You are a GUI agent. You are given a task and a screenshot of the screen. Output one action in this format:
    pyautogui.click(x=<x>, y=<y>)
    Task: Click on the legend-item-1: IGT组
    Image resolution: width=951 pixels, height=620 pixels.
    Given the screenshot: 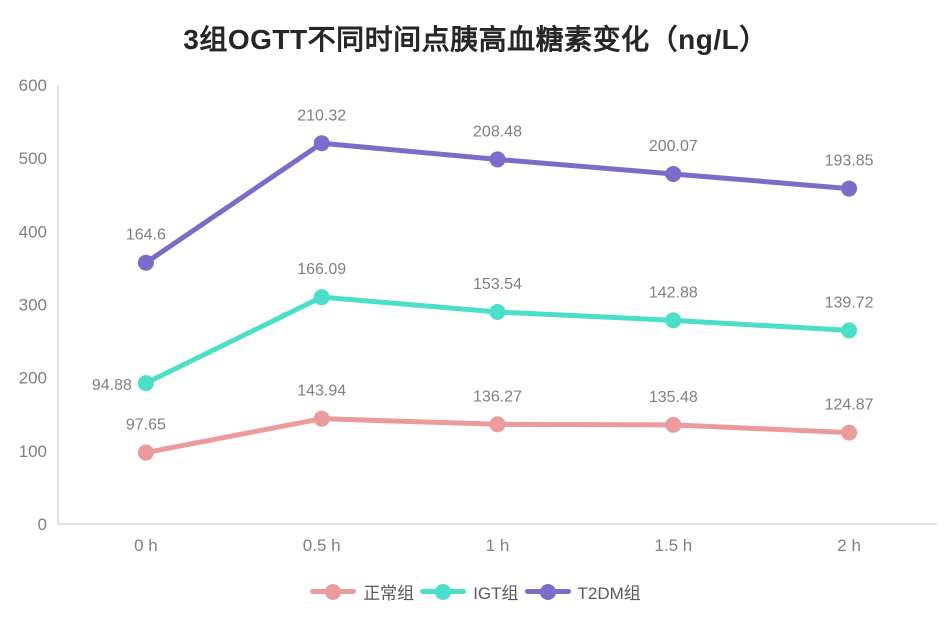 What is the action you would take?
    pyautogui.click(x=469, y=591)
    